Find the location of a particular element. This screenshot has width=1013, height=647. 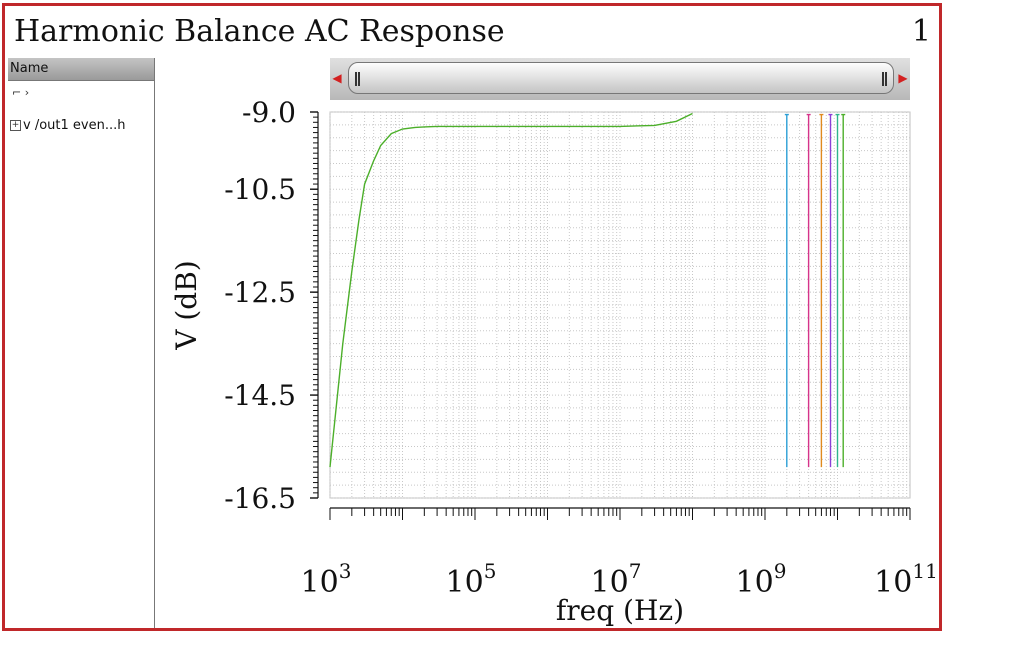

arrow-right-icon: ▶ is located at coordinates (903, 78).